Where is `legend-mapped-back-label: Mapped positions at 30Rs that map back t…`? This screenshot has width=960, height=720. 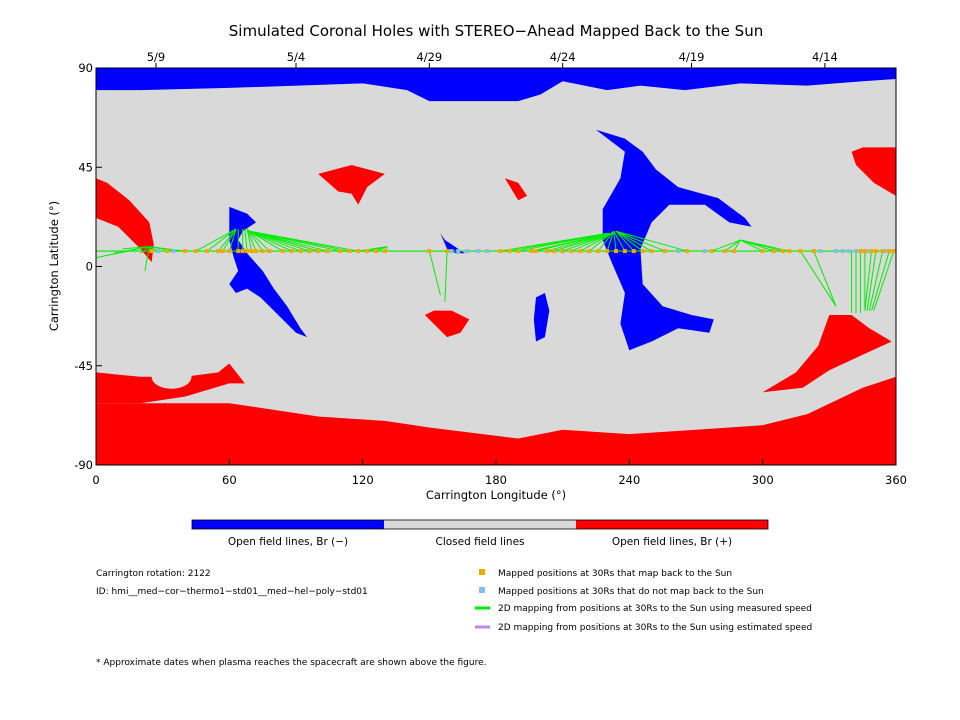
legend-mapped-back-label: Mapped positions at 30Rs that map back t… is located at coordinates (615, 574).